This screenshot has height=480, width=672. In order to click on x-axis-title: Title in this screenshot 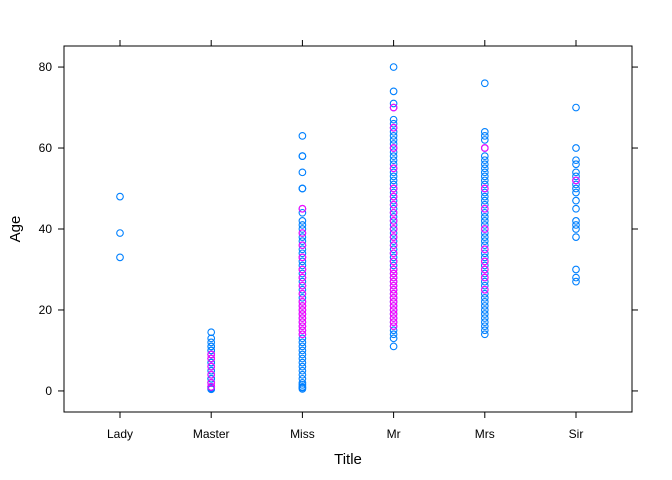, I will do `click(348, 459)`.